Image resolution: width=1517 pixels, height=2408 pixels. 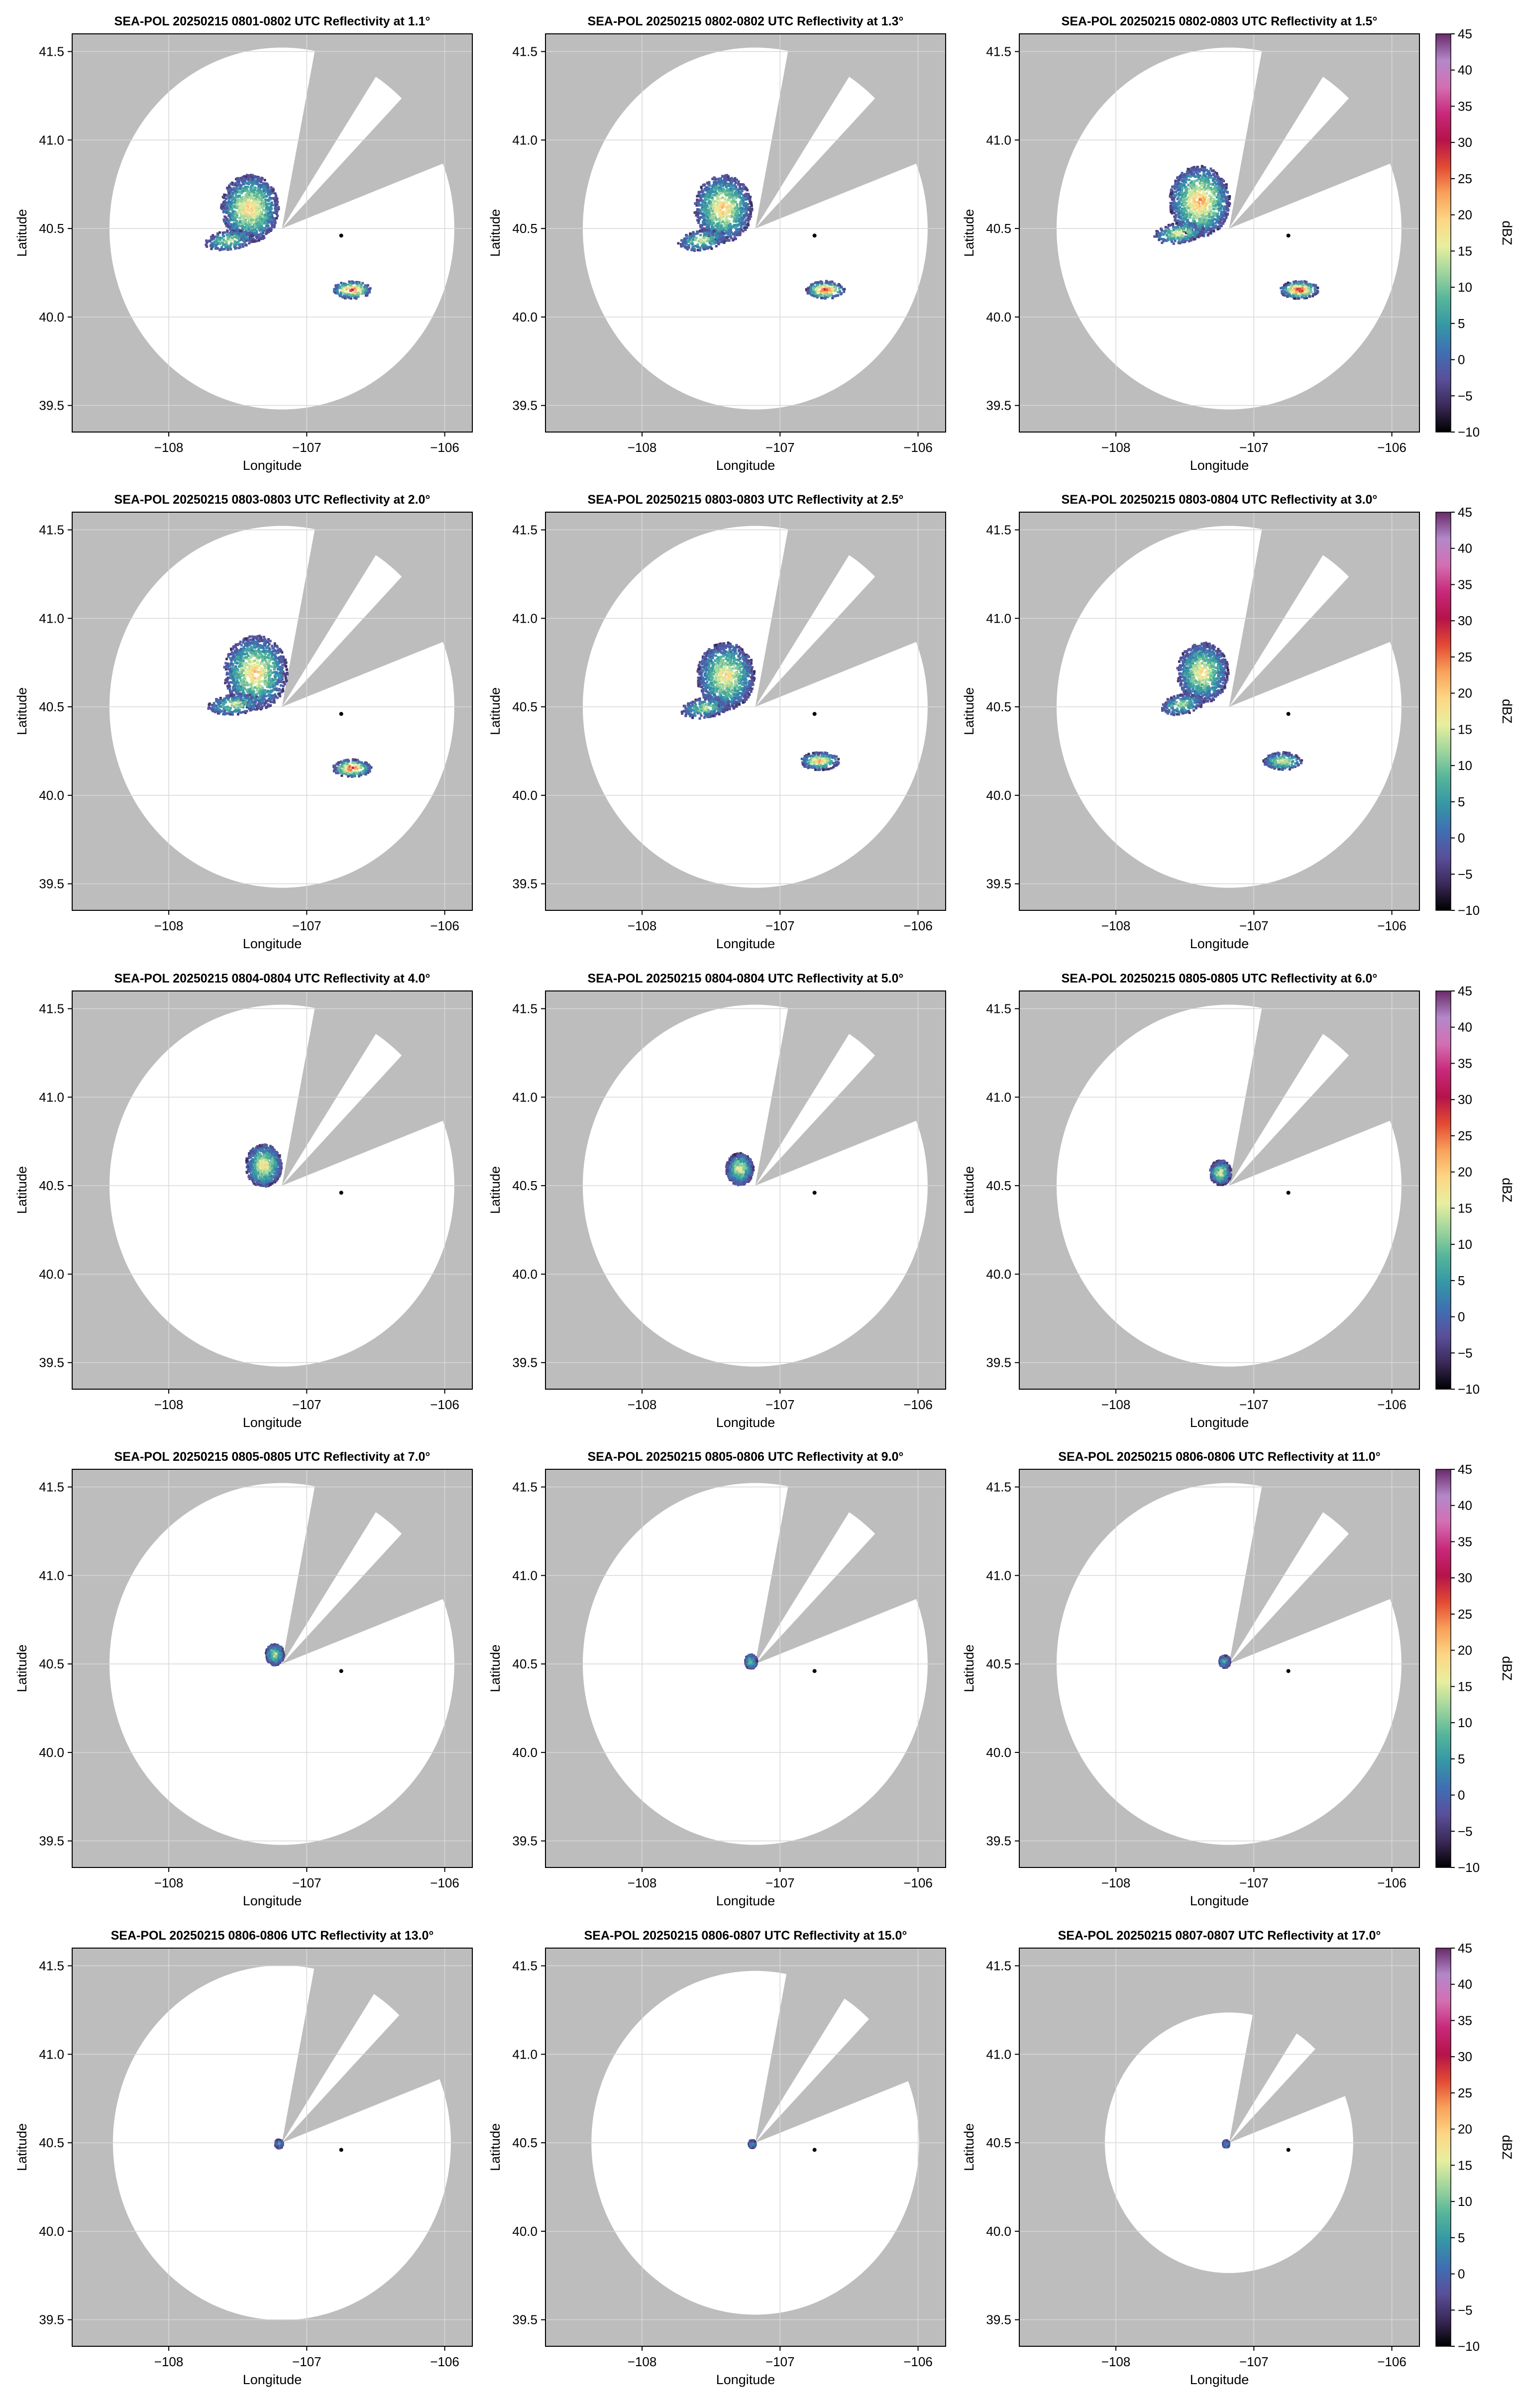 What do you see at coordinates (1461, 1758) in the screenshot?
I see `colorbar-tick-label: 5` at bounding box center [1461, 1758].